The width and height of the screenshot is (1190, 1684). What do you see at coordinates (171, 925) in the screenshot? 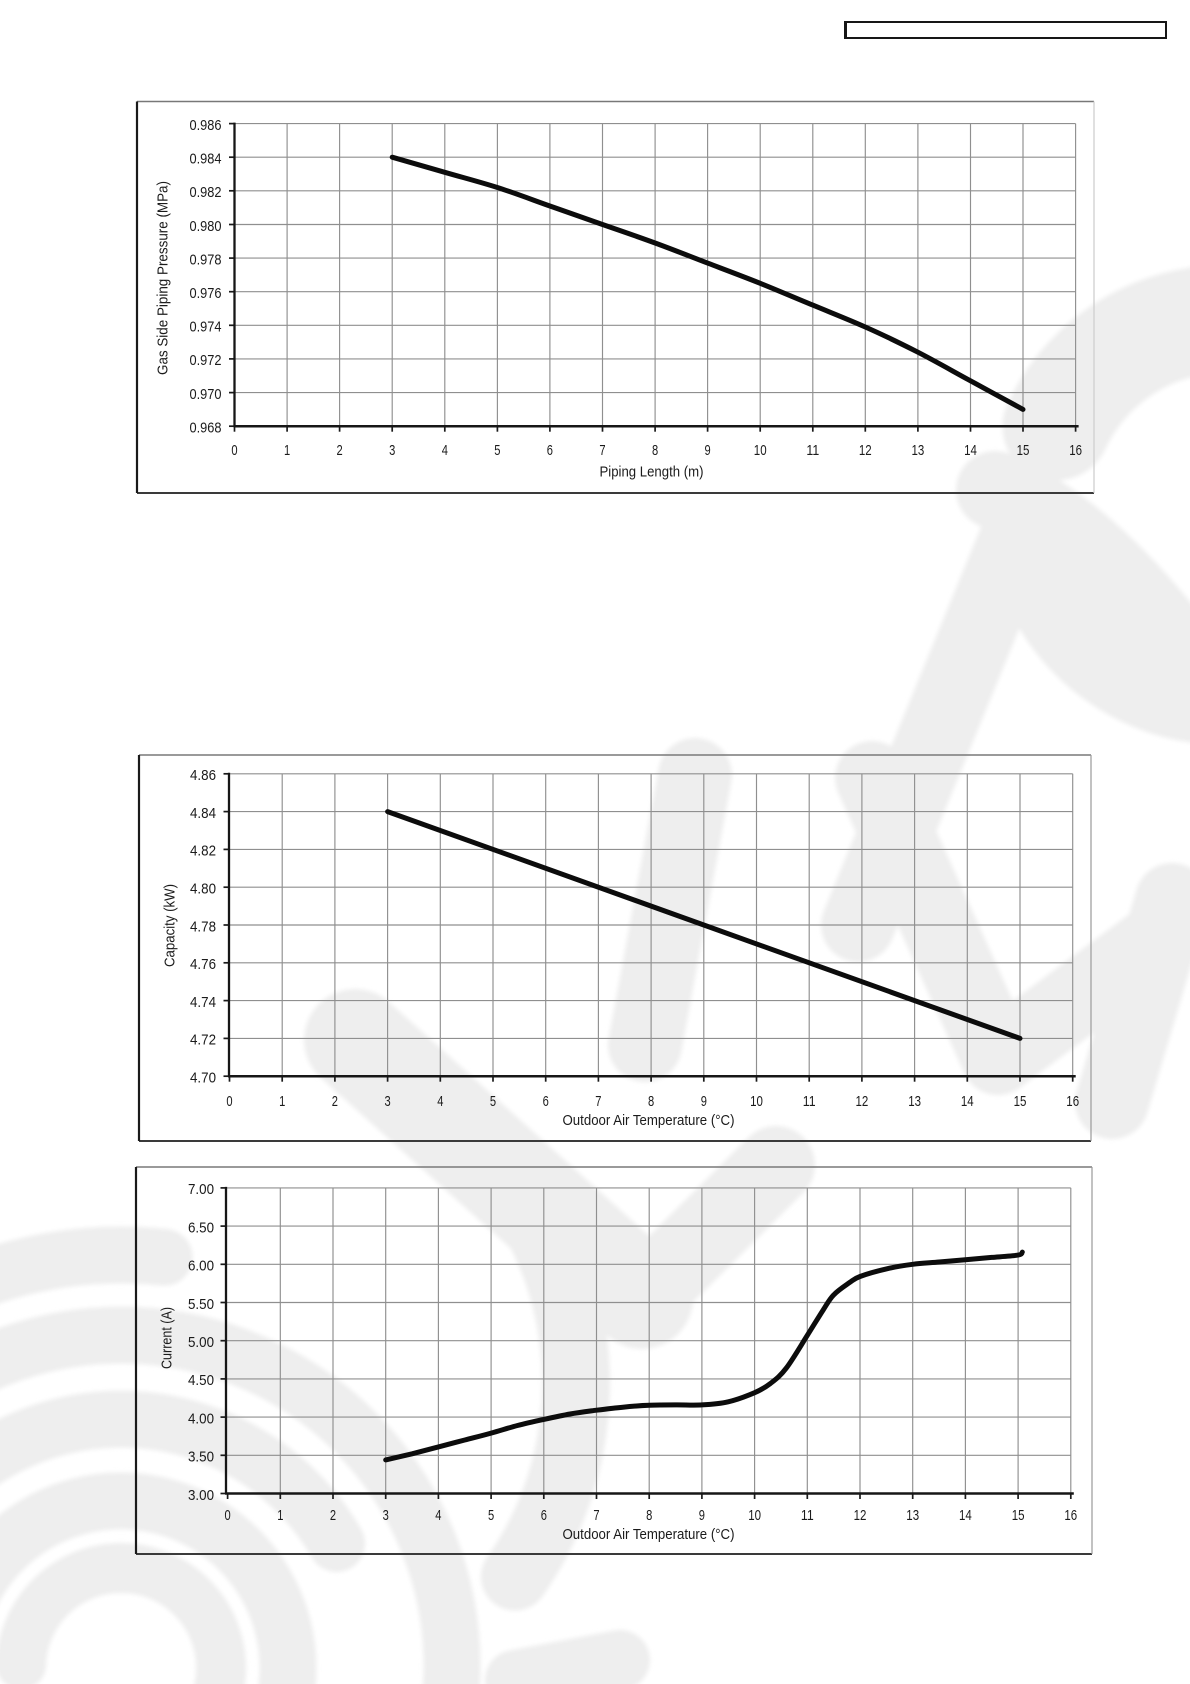
I see `svg-text: Capacity (kW)` at bounding box center [171, 925].